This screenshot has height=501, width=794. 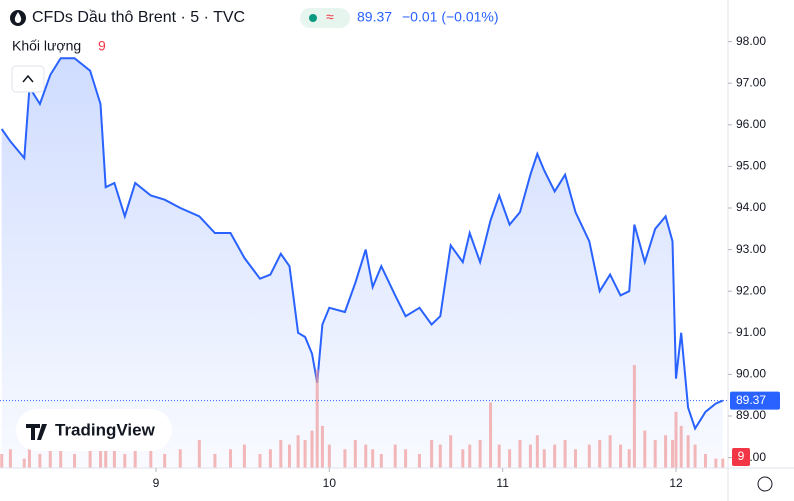 What do you see at coordinates (18, 17) in the screenshot?
I see `drop-icon` at bounding box center [18, 17].